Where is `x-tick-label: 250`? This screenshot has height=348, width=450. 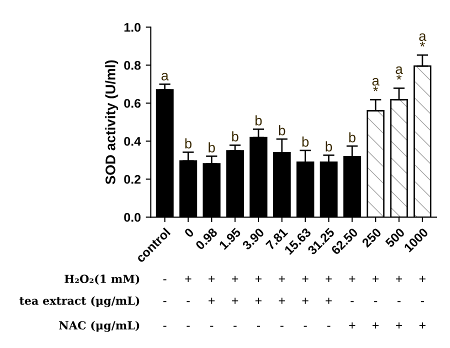
x-tick-label: 250 is located at coordinates (371, 237).